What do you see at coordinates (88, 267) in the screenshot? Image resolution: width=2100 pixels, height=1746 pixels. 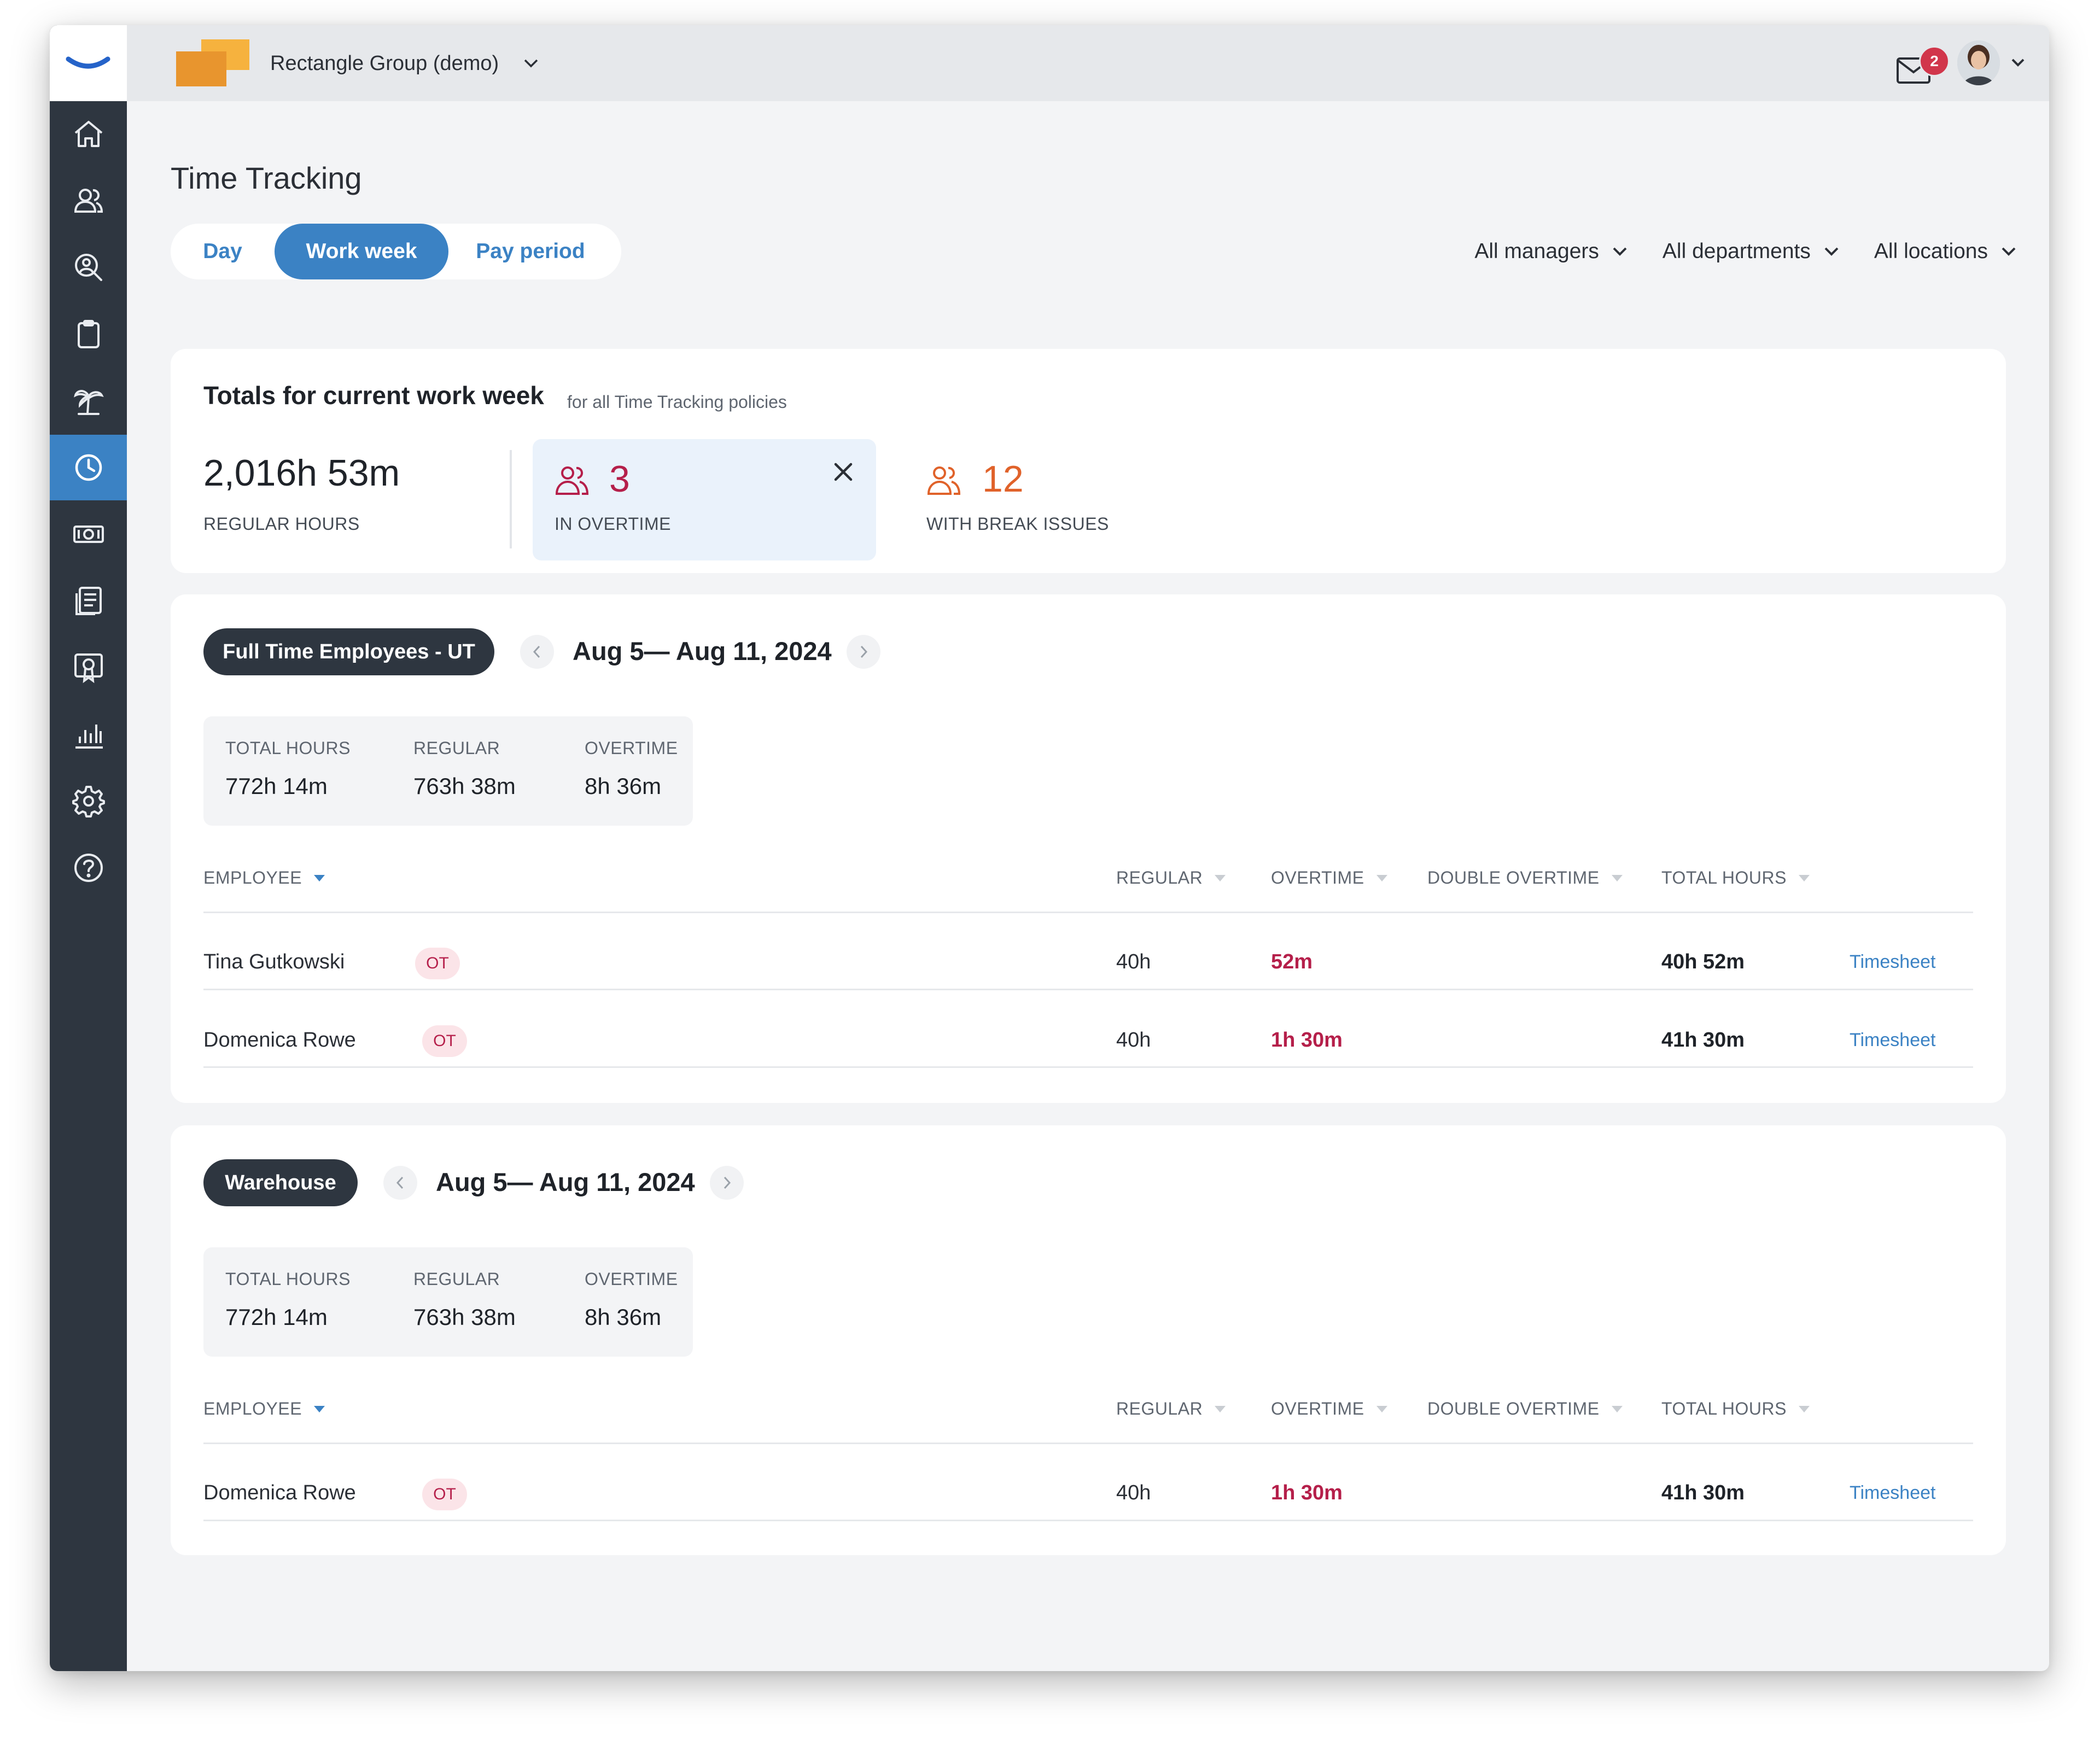 I see `sidebar-item-hiring` at bounding box center [88, 267].